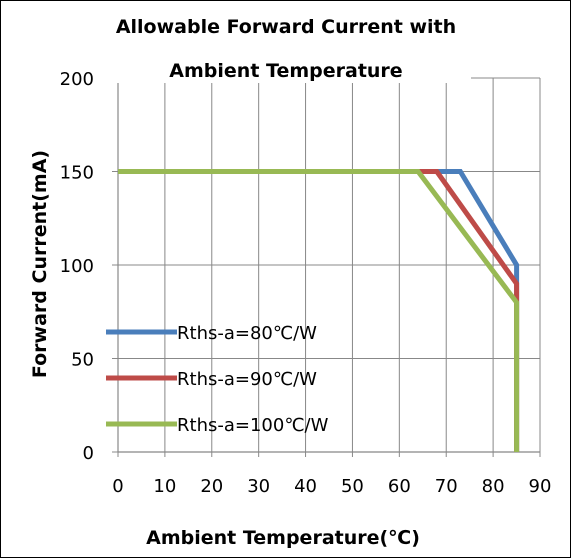 This screenshot has width=571, height=558. I want to click on x-tick-label-9: 90, so click(540, 486).